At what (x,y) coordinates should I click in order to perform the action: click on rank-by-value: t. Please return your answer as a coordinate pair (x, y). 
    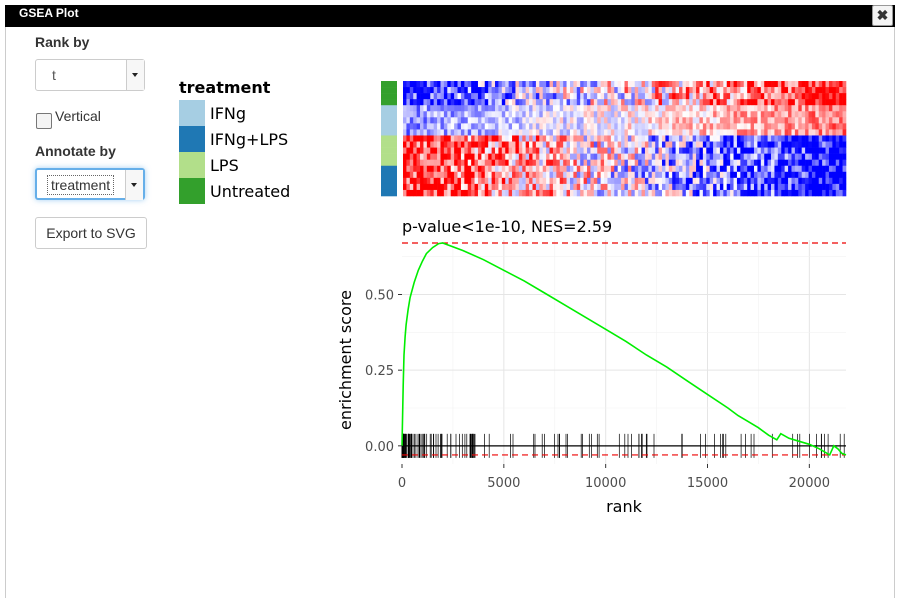
    Looking at the image, I should click on (54, 75).